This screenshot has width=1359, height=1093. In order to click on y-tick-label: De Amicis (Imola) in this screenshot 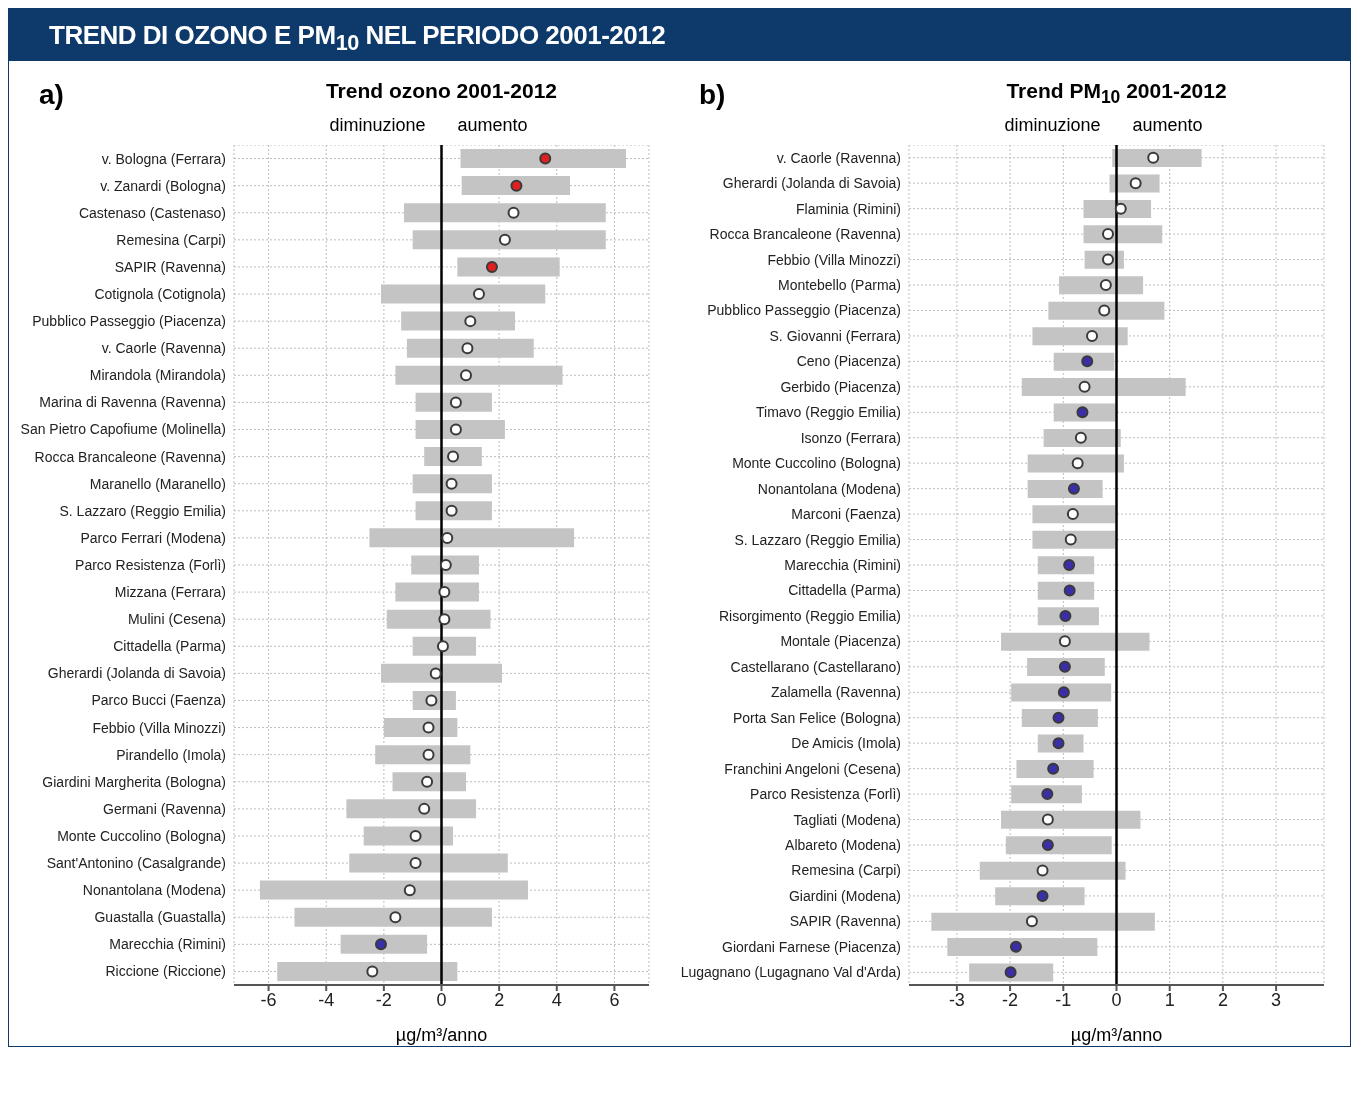, I will do `click(846, 743)`.